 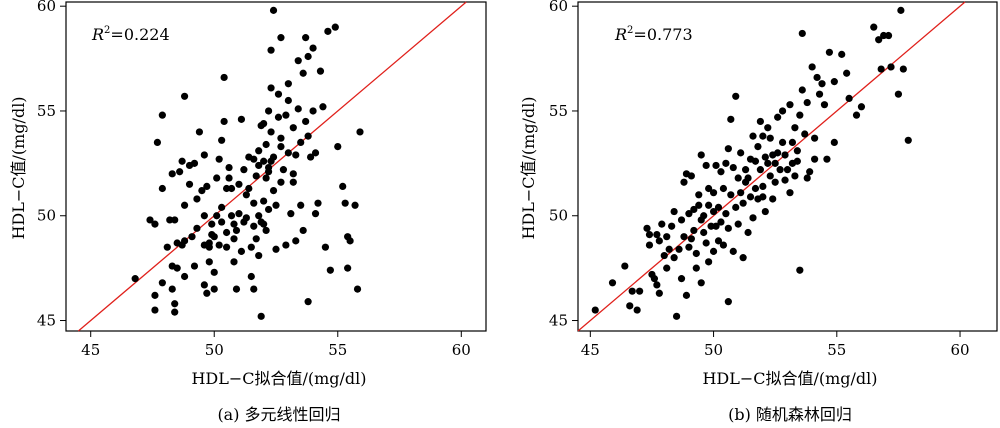 What do you see at coordinates (278, 414) in the screenshot?
I see `panel-caption: (a) 多元线性回归` at bounding box center [278, 414].